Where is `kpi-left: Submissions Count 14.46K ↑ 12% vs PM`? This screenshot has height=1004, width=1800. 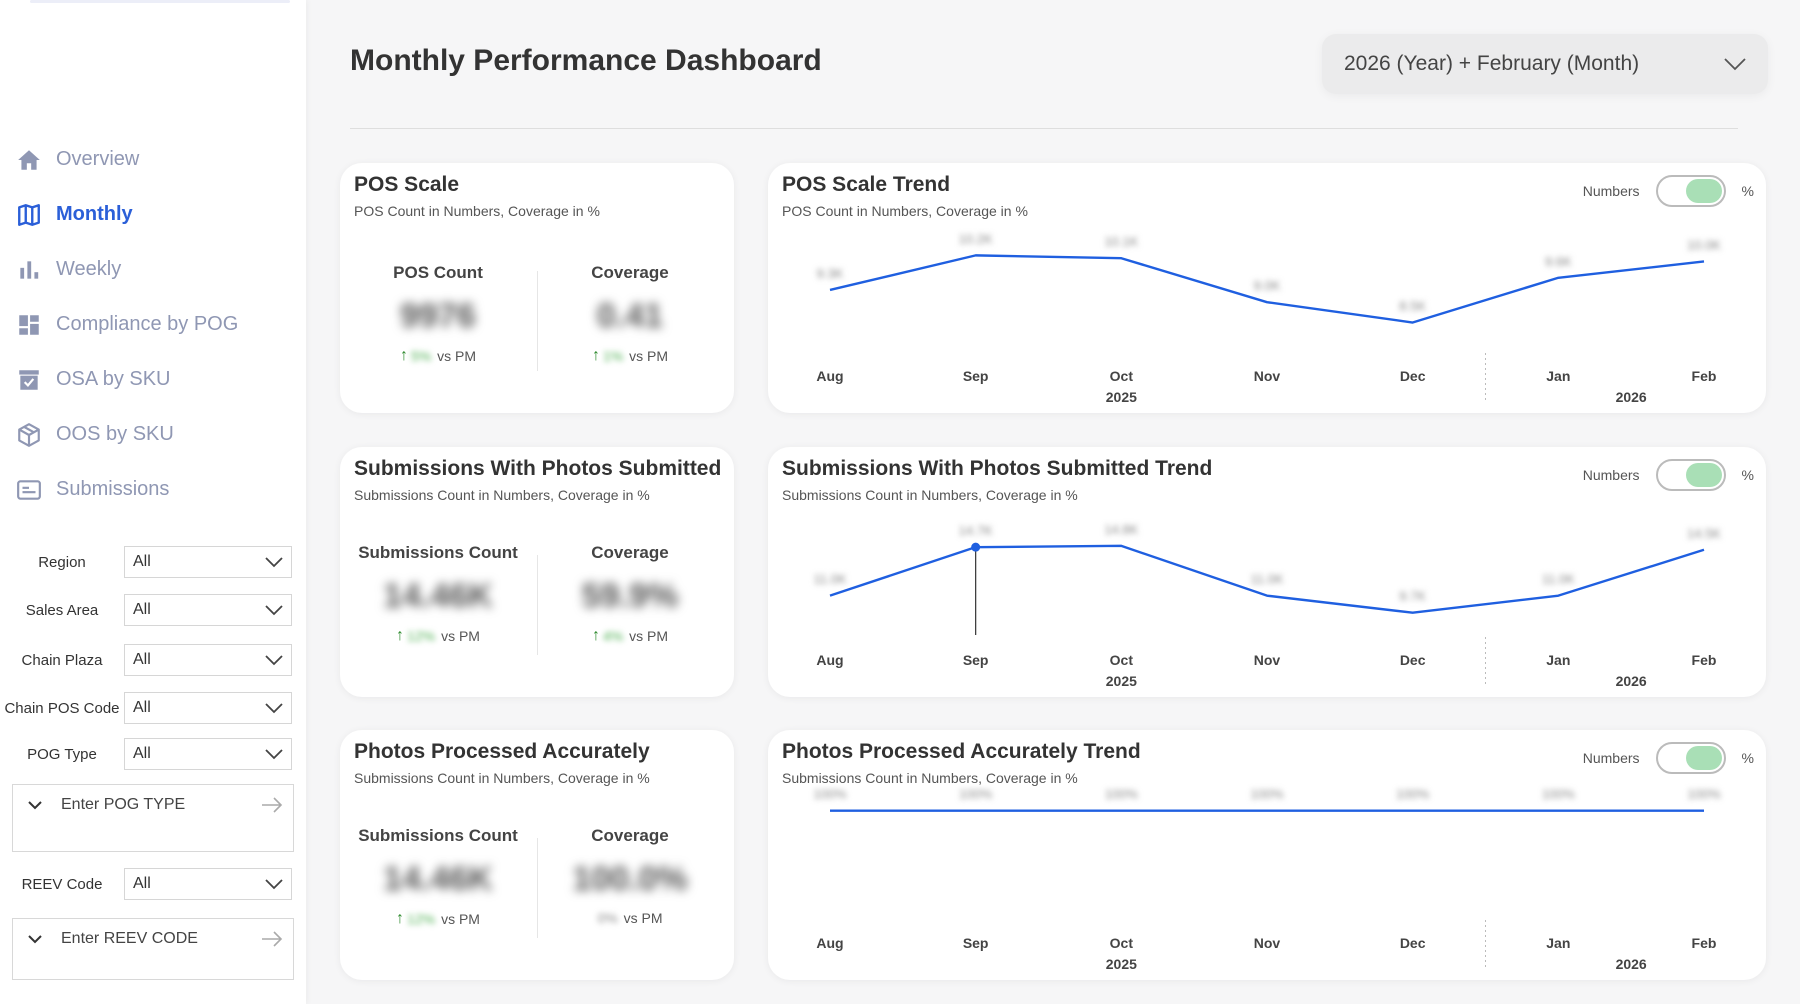 kpi-left: Submissions Count 14.46K ↑ 12% vs PM is located at coordinates (438, 594).